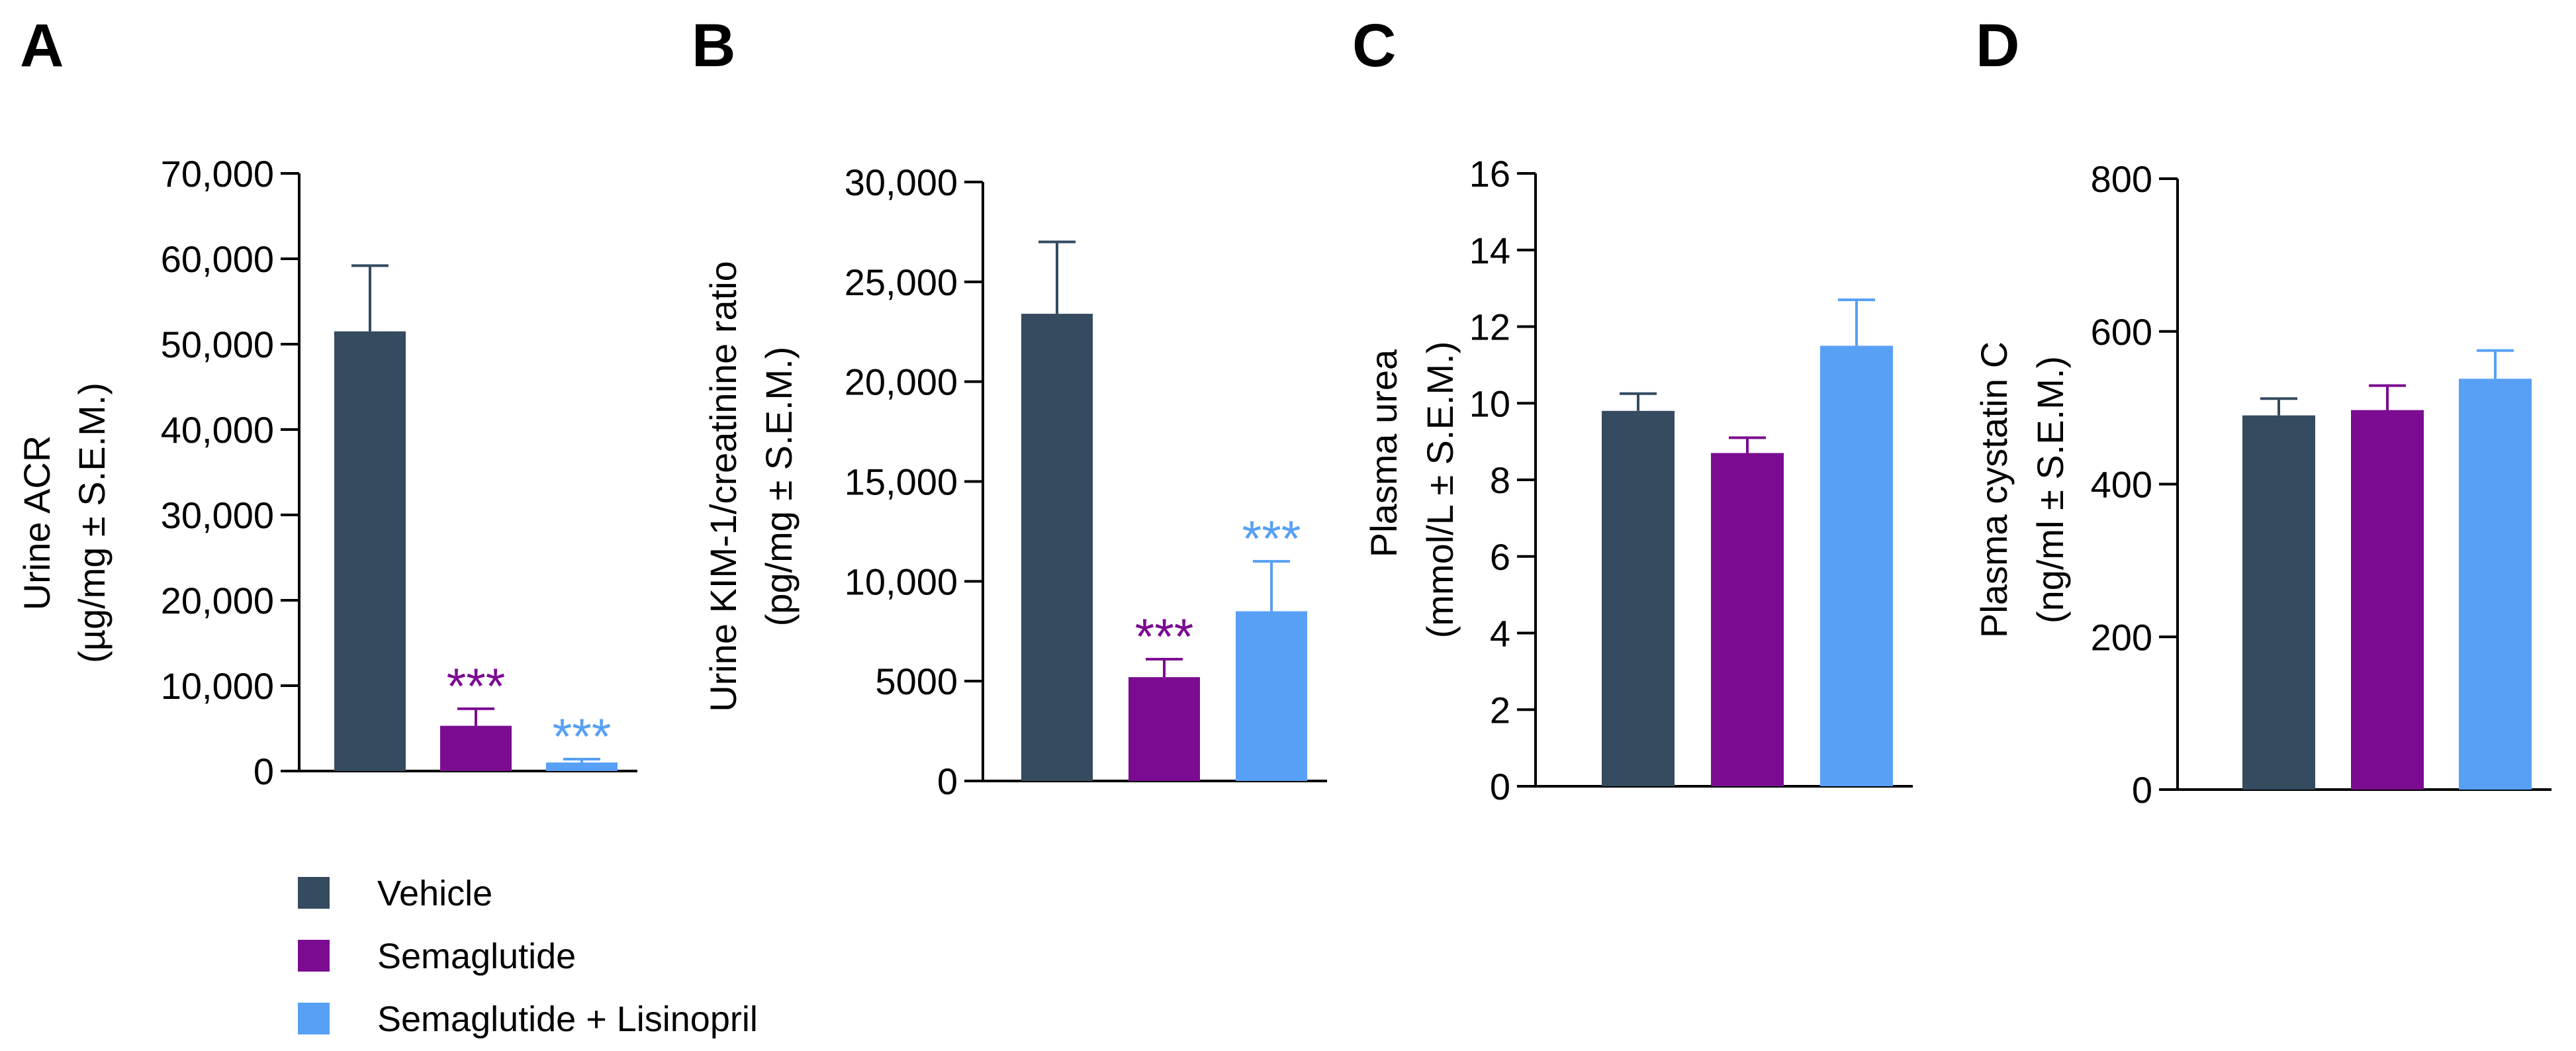  What do you see at coordinates (582, 766) in the screenshot?
I see `panel-a-bar-semaglutide-lisinopril` at bounding box center [582, 766].